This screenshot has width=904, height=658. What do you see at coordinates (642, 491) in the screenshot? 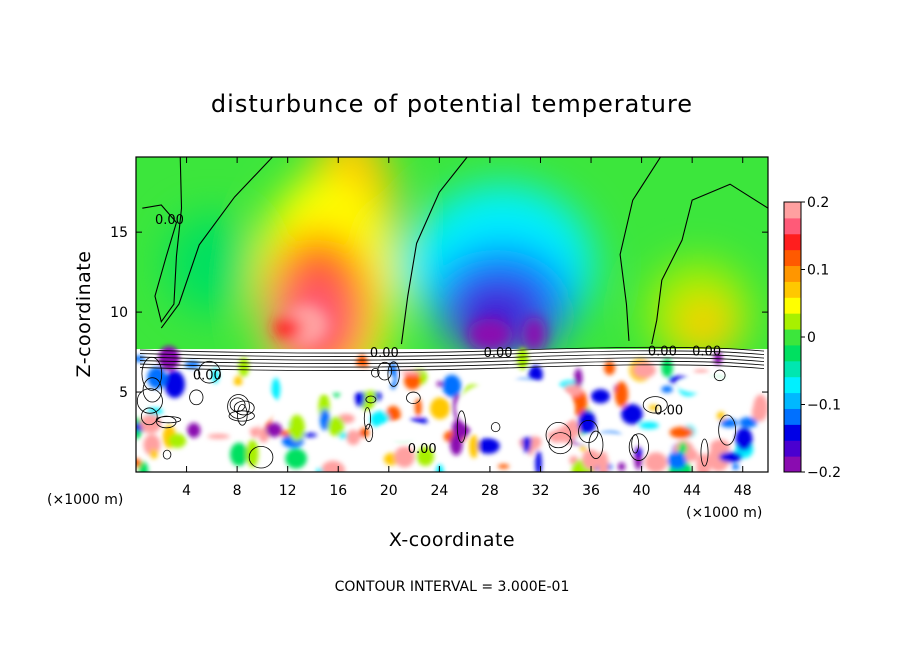
I see `x-tick-label: 40` at bounding box center [642, 491].